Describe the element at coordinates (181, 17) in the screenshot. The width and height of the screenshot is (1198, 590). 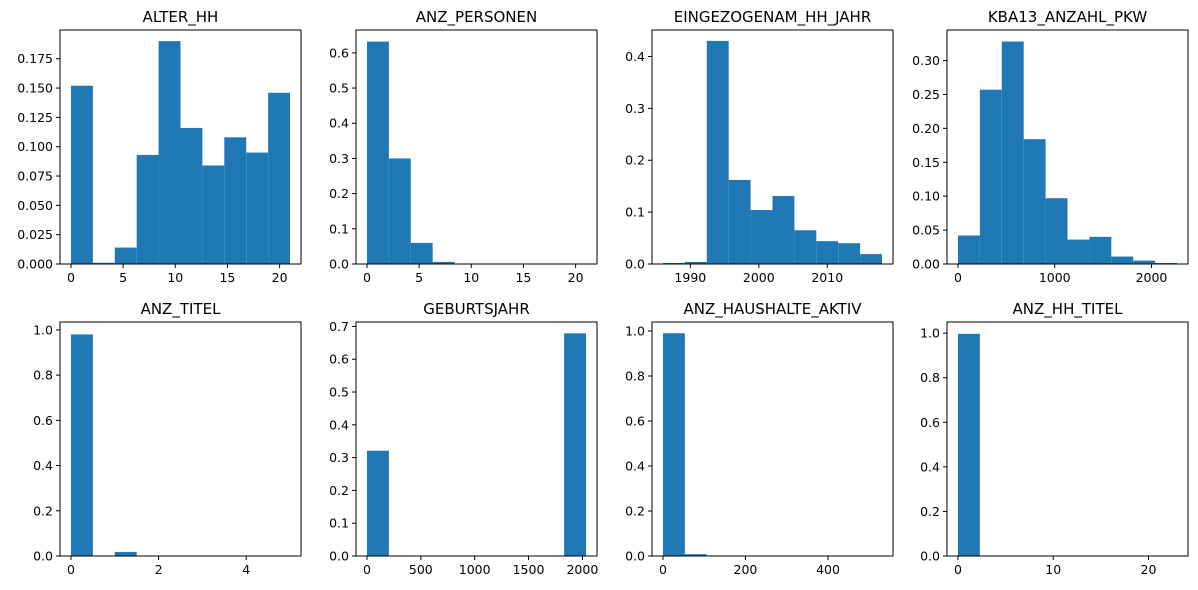
I see `subplot-title: ALTER_HH` at that location.